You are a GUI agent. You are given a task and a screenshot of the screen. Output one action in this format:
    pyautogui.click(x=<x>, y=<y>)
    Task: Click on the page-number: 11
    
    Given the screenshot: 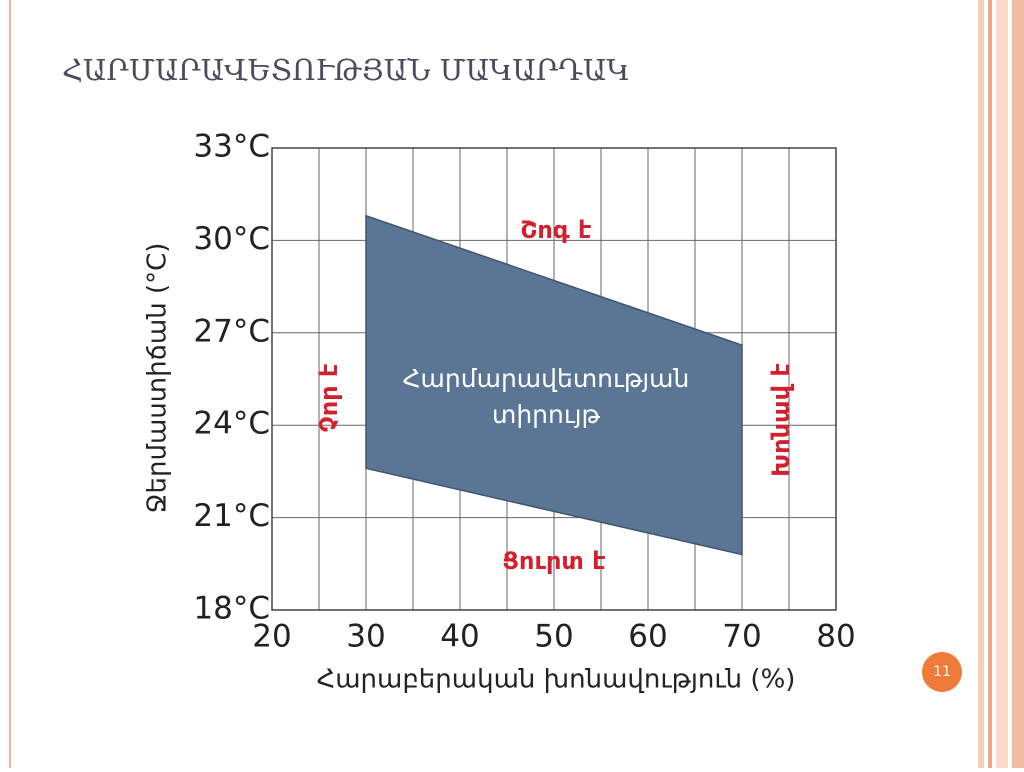 What is the action you would take?
    pyautogui.click(x=942, y=672)
    